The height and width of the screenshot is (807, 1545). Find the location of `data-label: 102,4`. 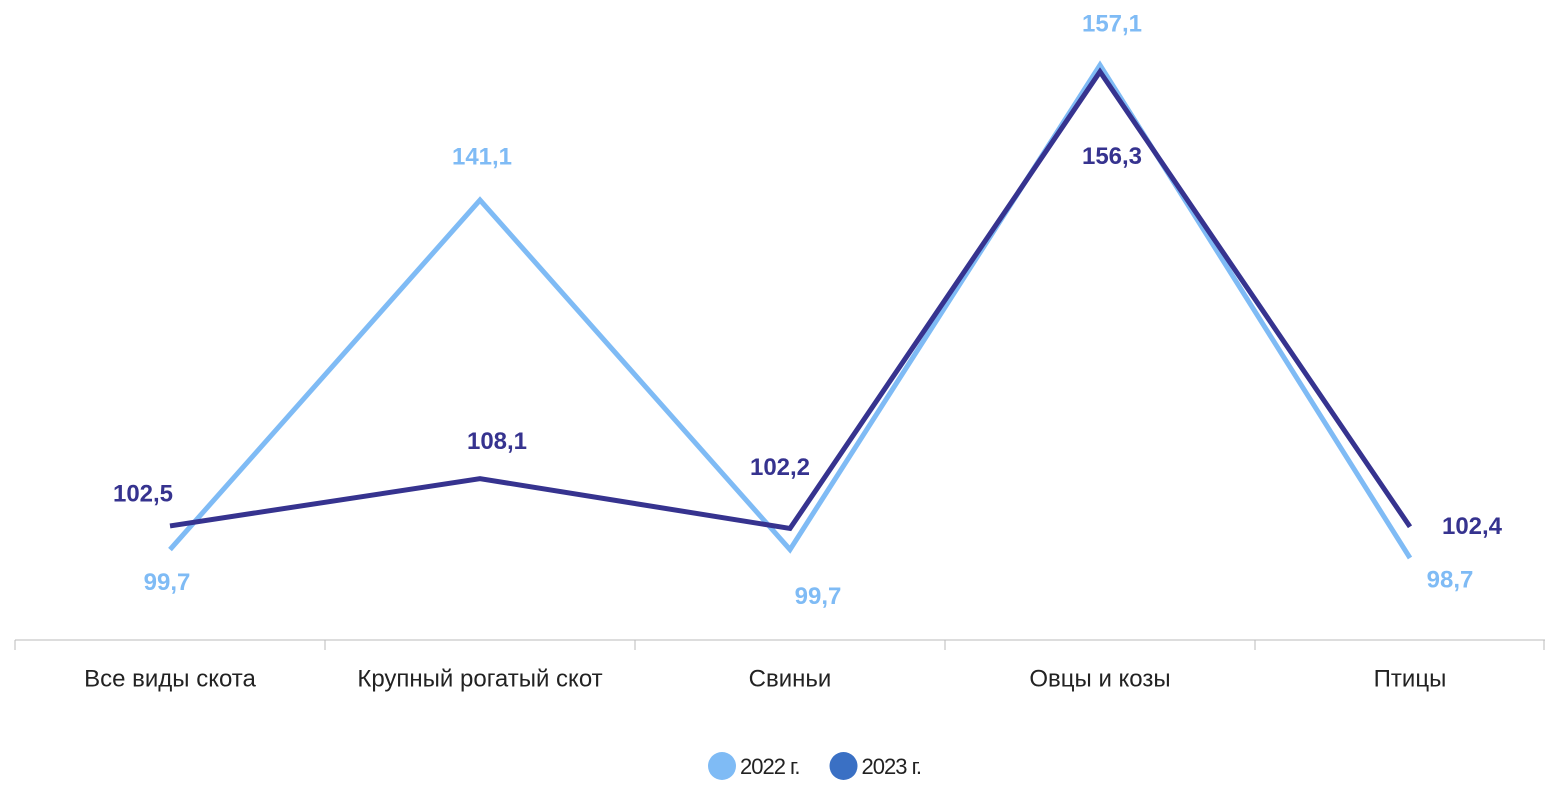

data-label: 102,4 is located at coordinates (1472, 526).